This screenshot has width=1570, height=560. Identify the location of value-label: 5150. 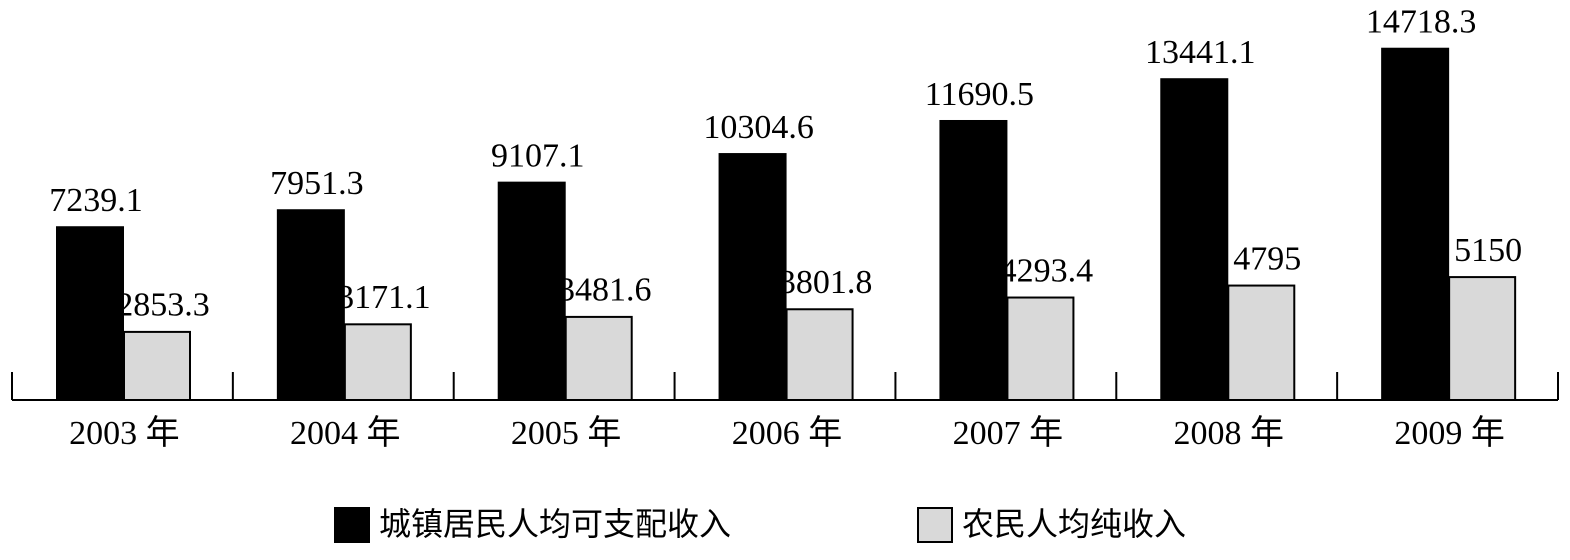
(1488, 250).